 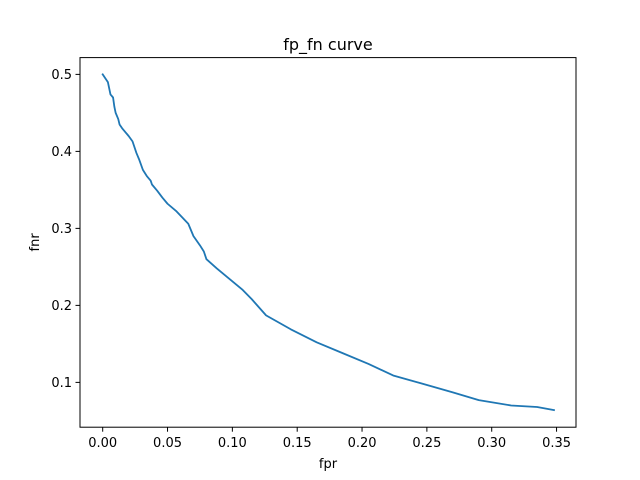 I want to click on y-tick-label: 0.2, so click(x=61, y=306).